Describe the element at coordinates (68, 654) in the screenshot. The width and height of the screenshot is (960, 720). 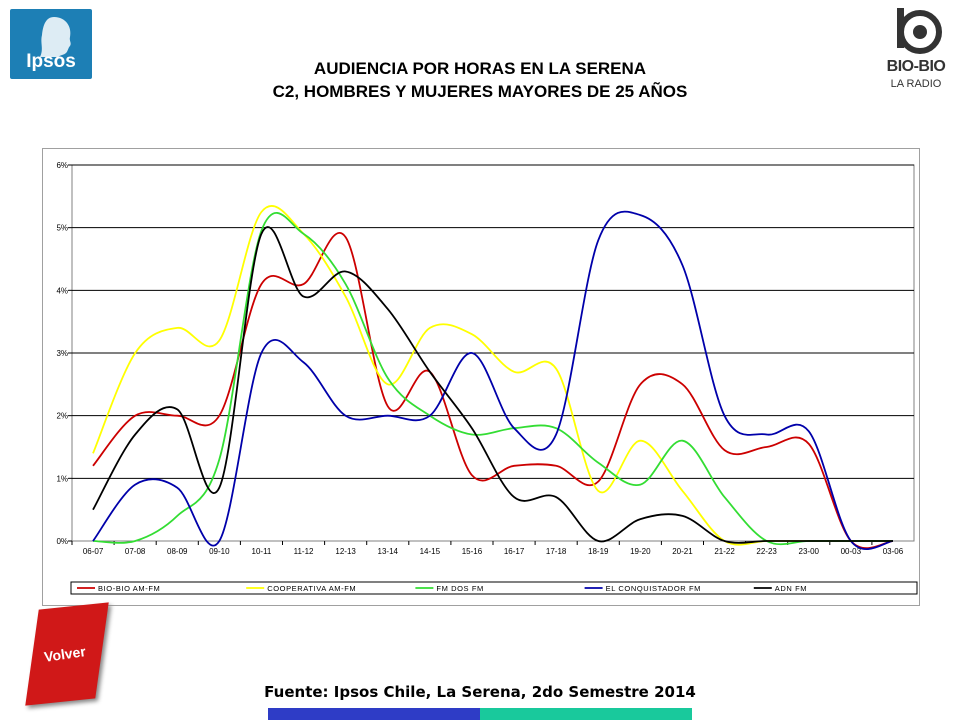
I see `volver-button: Volver` at that location.